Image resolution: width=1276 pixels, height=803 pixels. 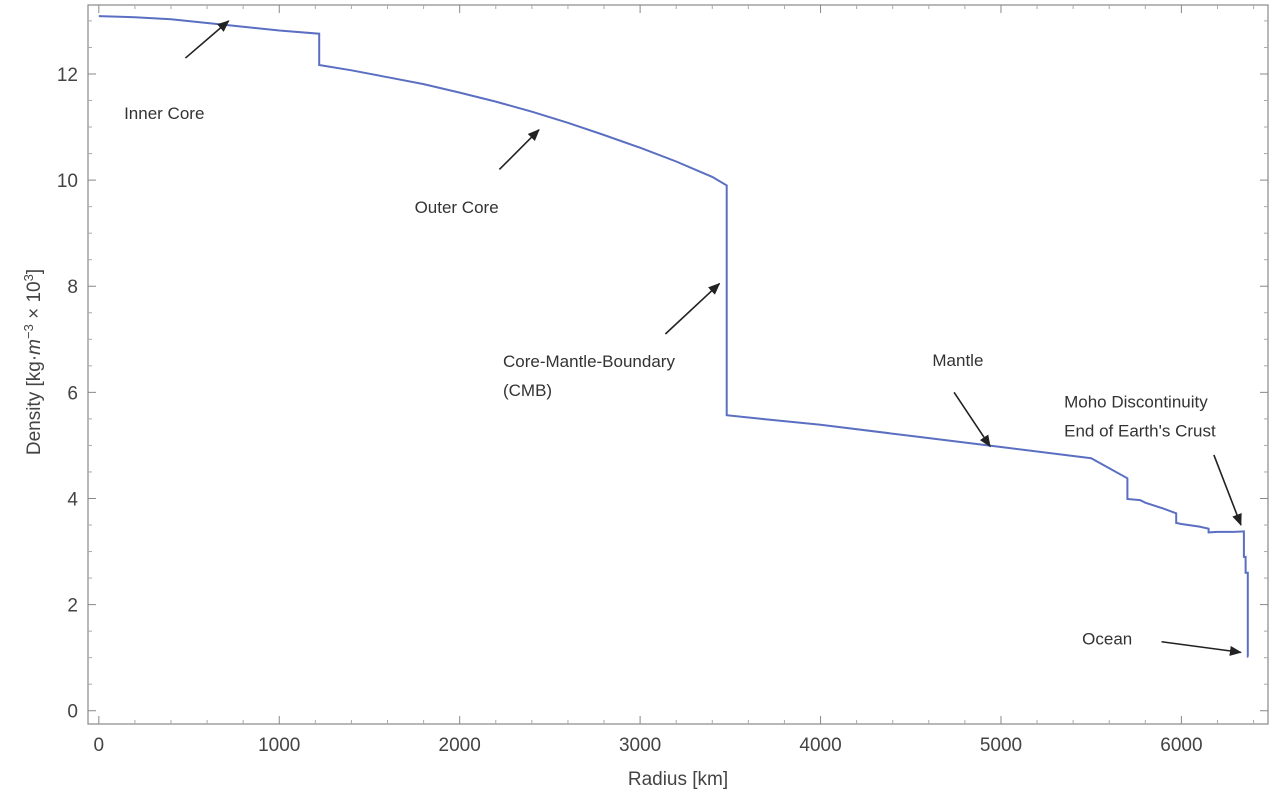 What do you see at coordinates (67, 75) in the screenshot?
I see `y-tick-label: 12` at bounding box center [67, 75].